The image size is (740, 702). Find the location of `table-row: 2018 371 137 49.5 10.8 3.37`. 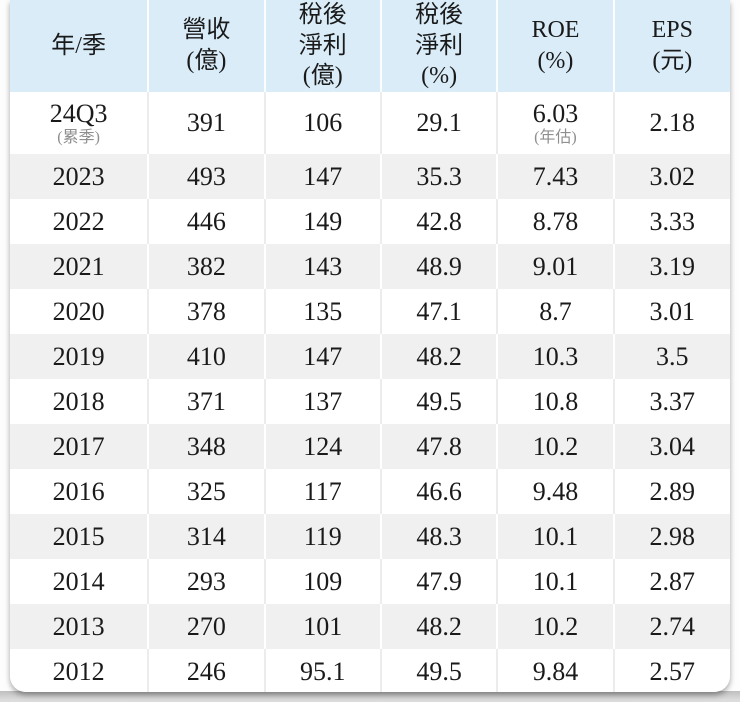

table-row: 2018 371 137 49.5 10.8 3.37 is located at coordinates (370, 402).